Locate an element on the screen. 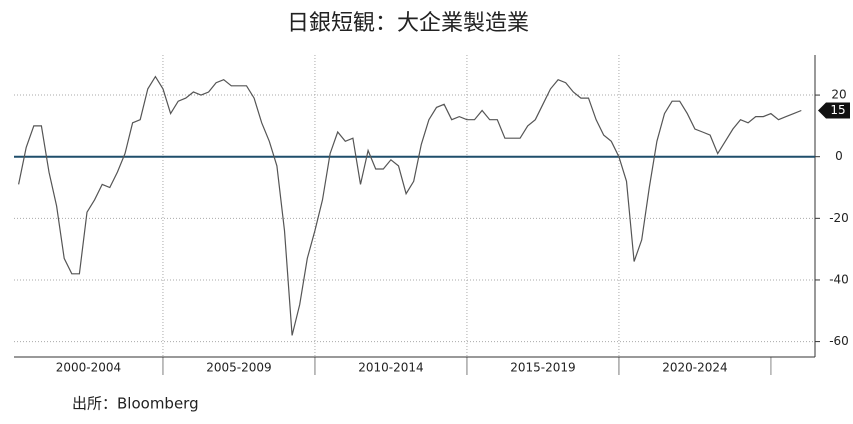 The height and width of the screenshot is (424, 853). y-tick-label: 0 is located at coordinates (839, 156).